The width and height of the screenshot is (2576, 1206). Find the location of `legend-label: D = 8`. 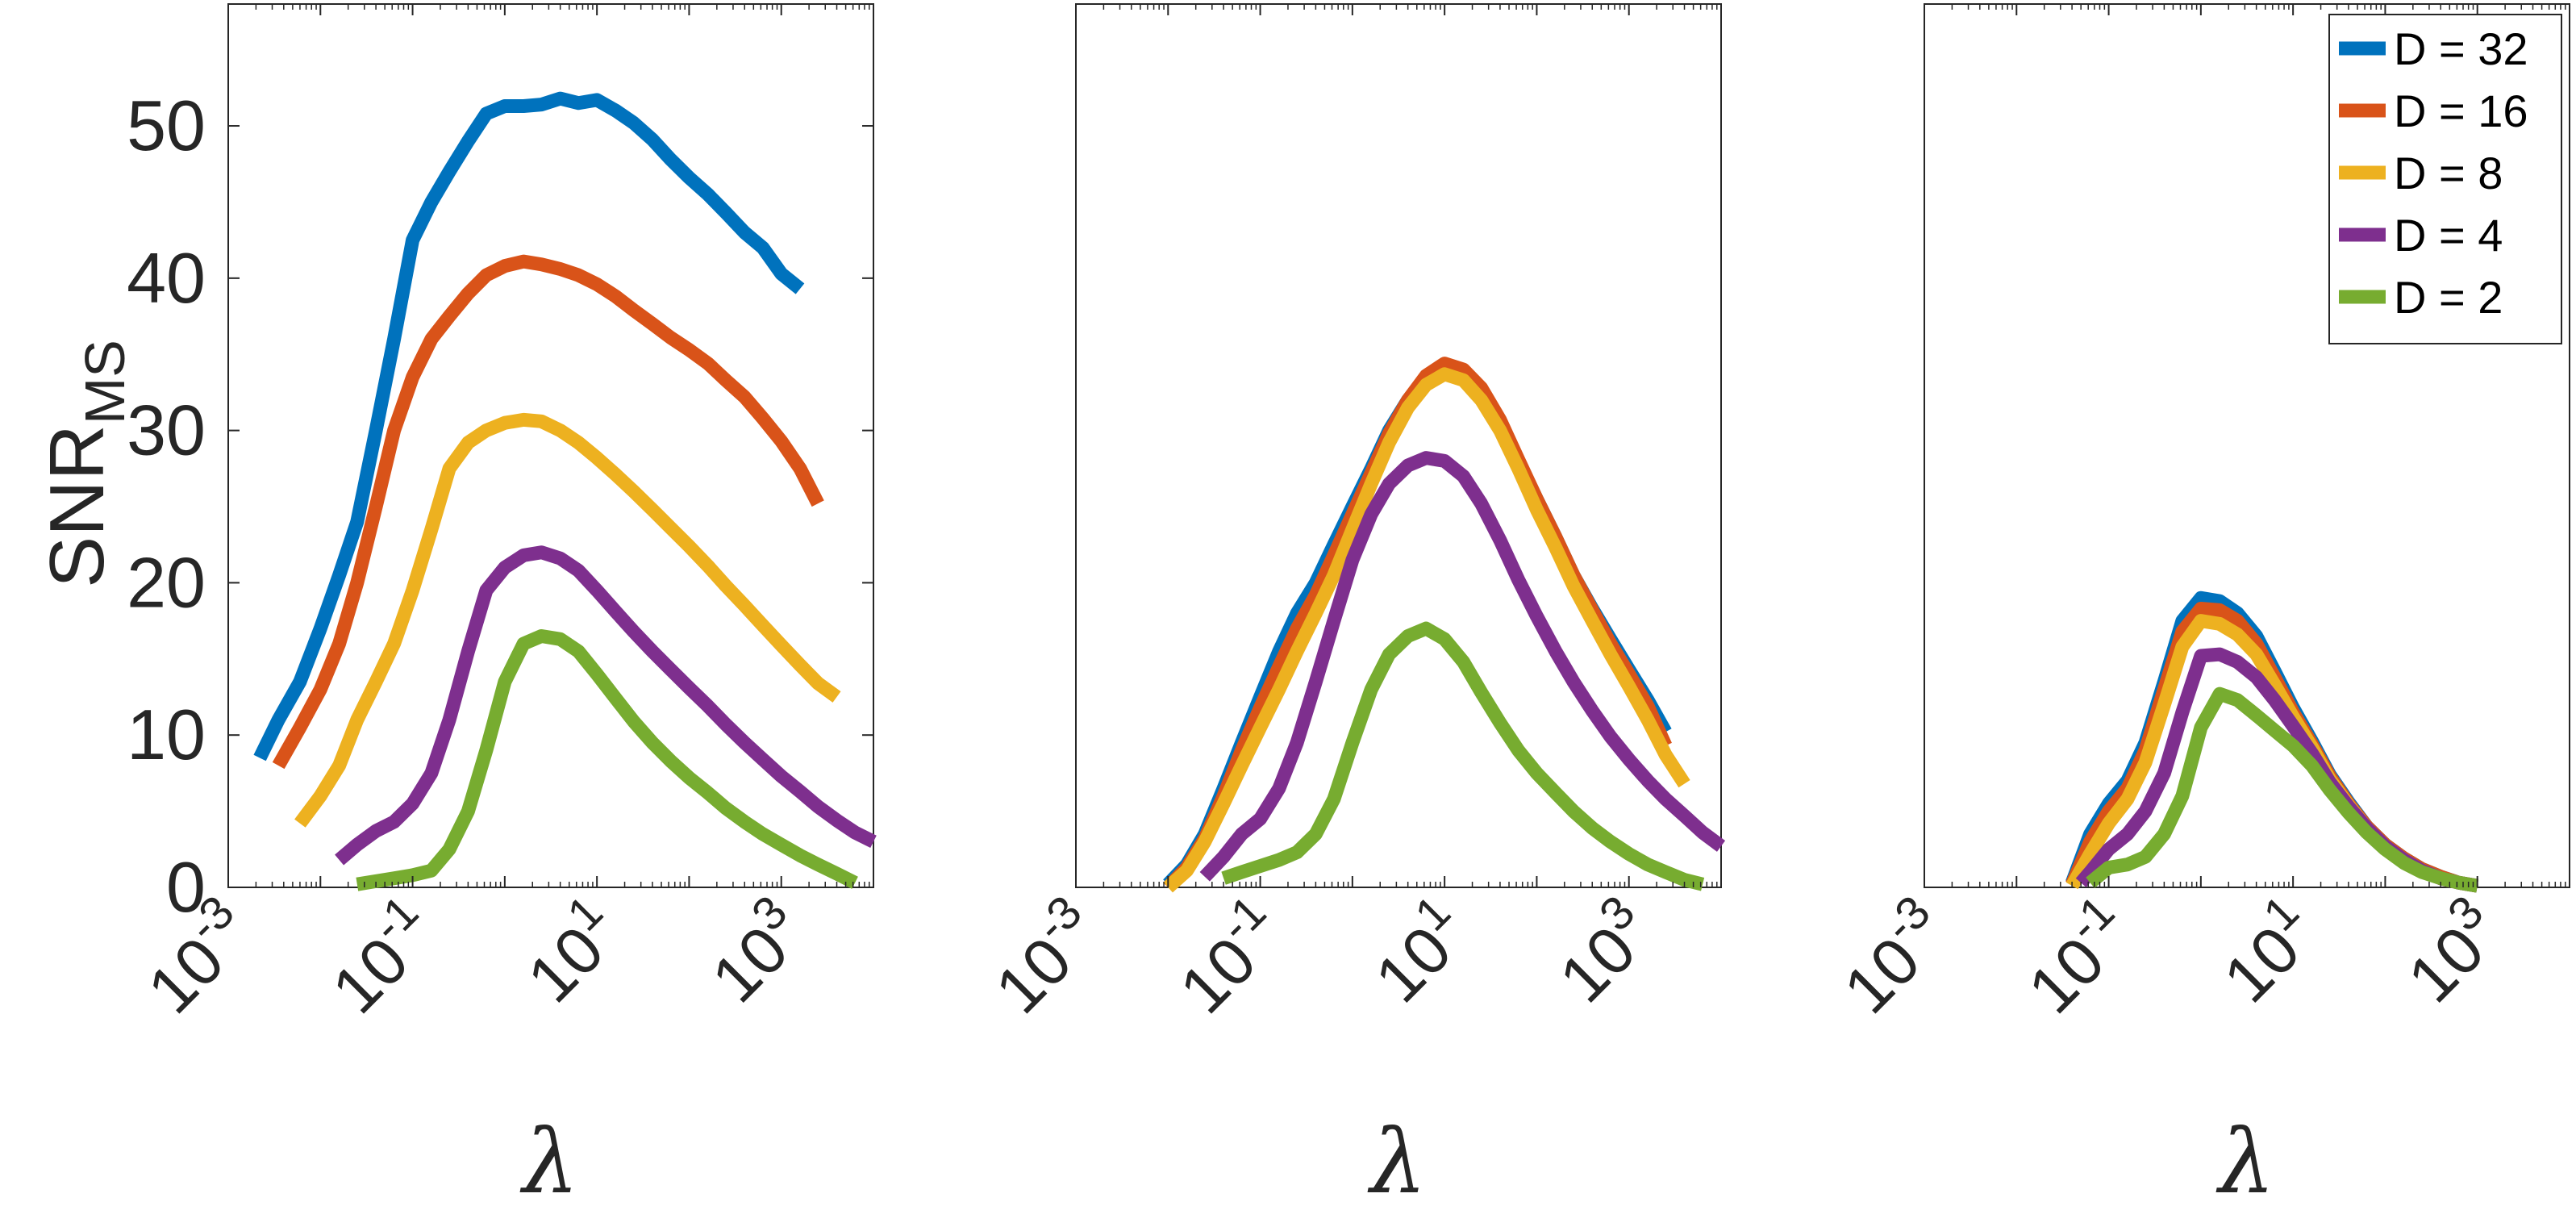

legend-label: D = 8 is located at coordinates (2448, 173).